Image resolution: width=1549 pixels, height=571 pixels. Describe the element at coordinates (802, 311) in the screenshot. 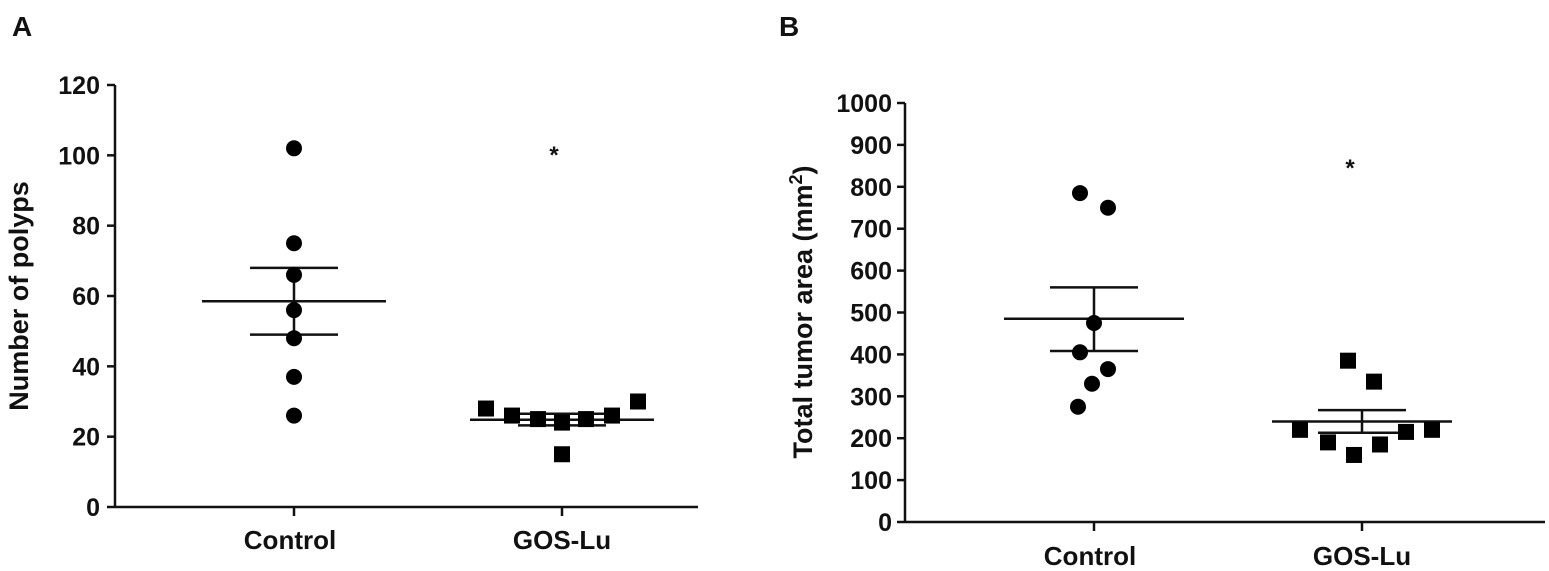

I see `y-axis-title-b: Total tumor area (mm2)` at that location.